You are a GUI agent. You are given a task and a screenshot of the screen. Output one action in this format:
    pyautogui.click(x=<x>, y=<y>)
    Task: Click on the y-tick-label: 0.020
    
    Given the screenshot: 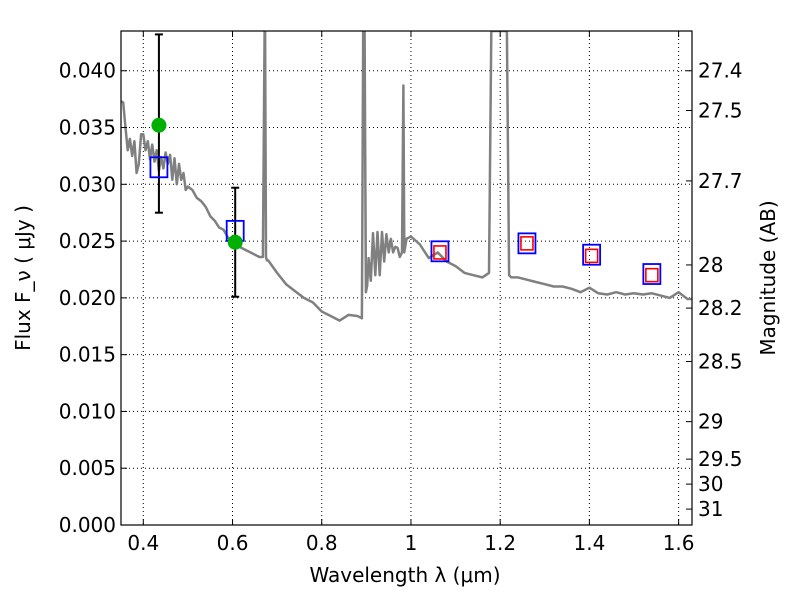 What is the action you would take?
    pyautogui.click(x=87, y=298)
    